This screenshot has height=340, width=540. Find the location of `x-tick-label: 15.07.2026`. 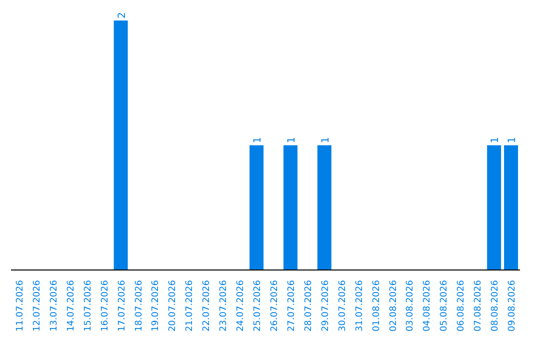

x-tick-label: 15.07.2026 is located at coordinates (88, 306).